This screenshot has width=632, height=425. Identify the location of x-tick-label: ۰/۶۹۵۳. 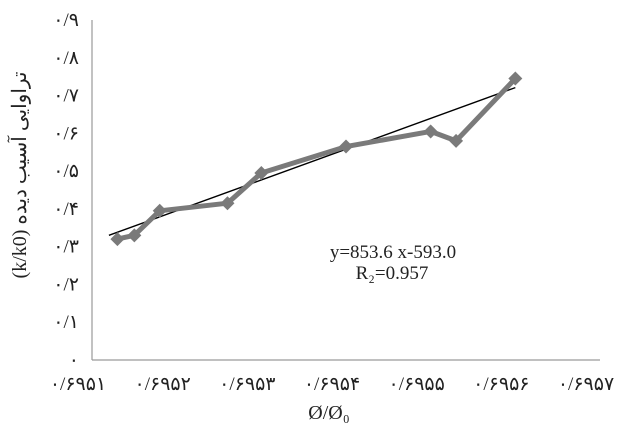
(247, 384).